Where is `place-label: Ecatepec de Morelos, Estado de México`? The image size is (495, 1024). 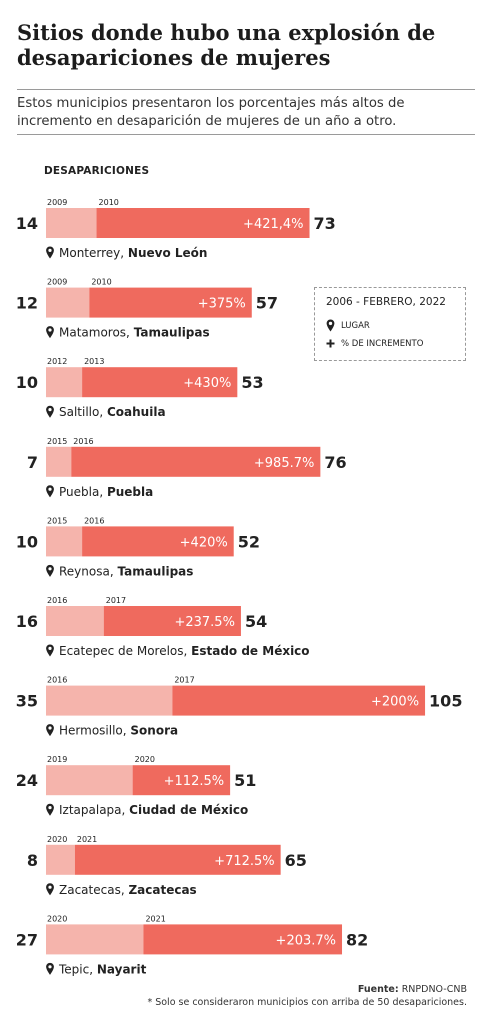
place-label: Ecatepec de Morelos, Estado de México is located at coordinates (184, 651).